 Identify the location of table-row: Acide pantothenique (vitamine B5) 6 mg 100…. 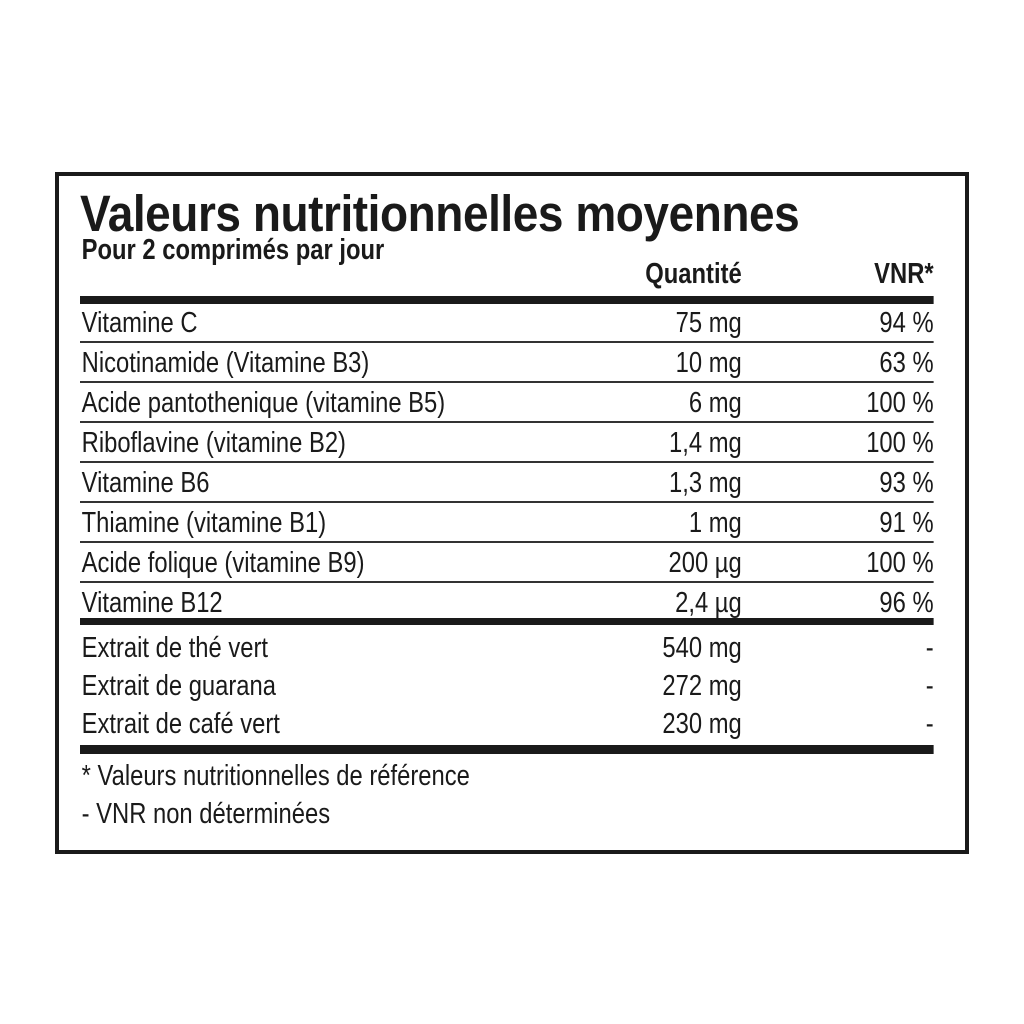
(507, 403).